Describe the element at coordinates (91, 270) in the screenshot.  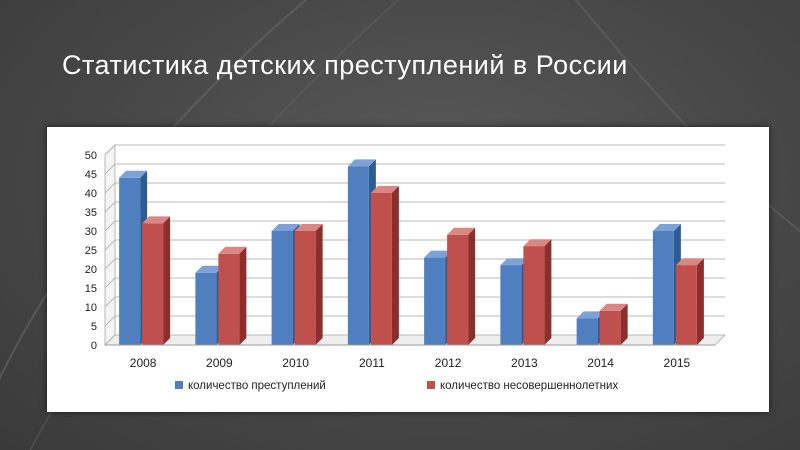
I see `y-tick-label: 20` at that location.